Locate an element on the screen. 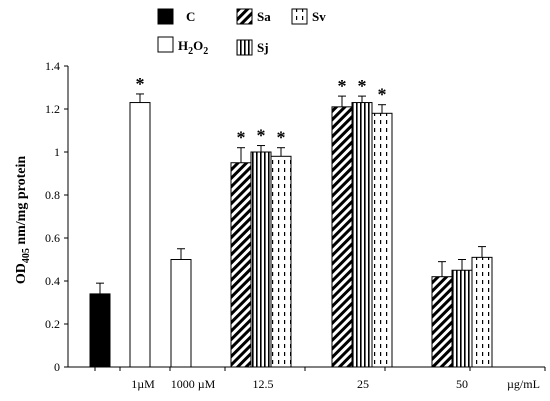 This screenshot has height=401, width=550. x-category-label: 1000 µM is located at coordinates (193, 384).